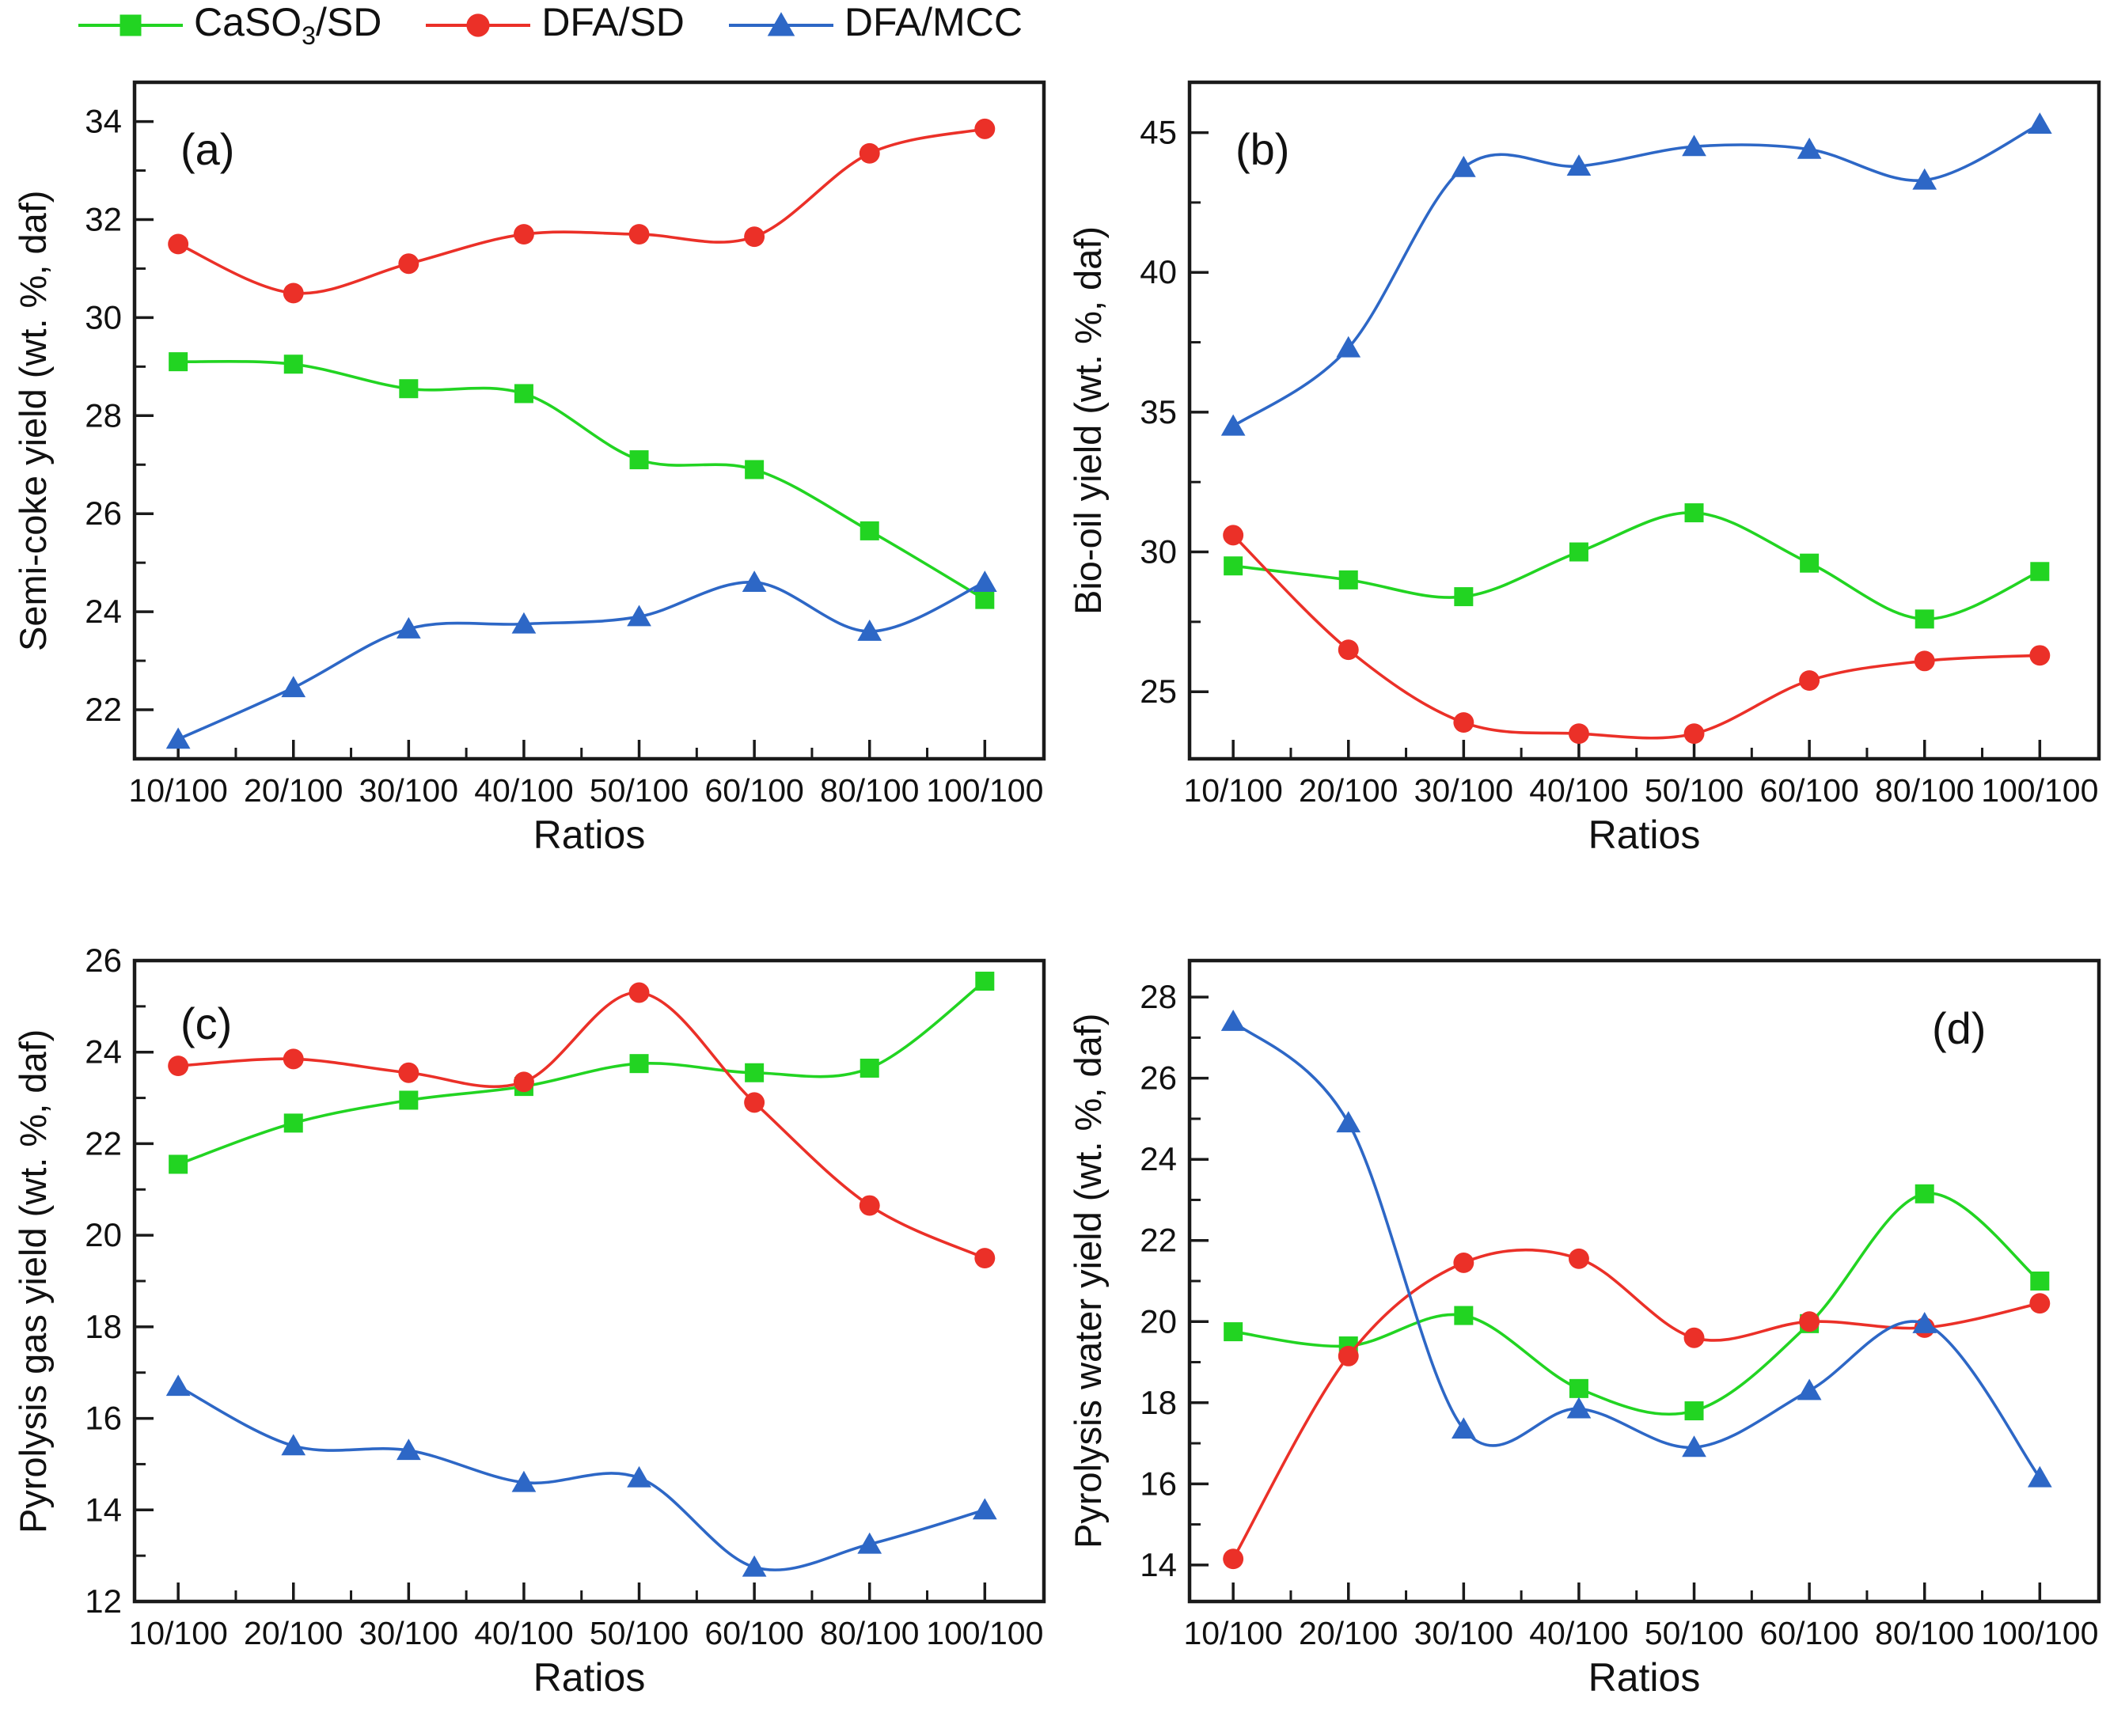 The width and height of the screenshot is (2110, 1736). What do you see at coordinates (103, 218) in the screenshot?
I see `svg-text: 32` at bounding box center [103, 218].